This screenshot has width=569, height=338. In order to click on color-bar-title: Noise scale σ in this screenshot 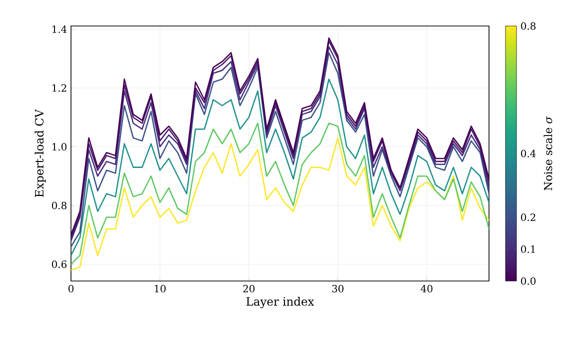, I will do `click(548, 153)`.